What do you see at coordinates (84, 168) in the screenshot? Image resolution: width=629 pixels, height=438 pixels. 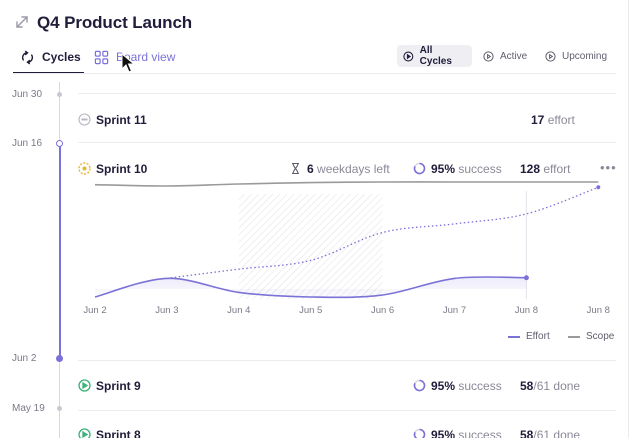 I see `active-status-icon` at bounding box center [84, 168].